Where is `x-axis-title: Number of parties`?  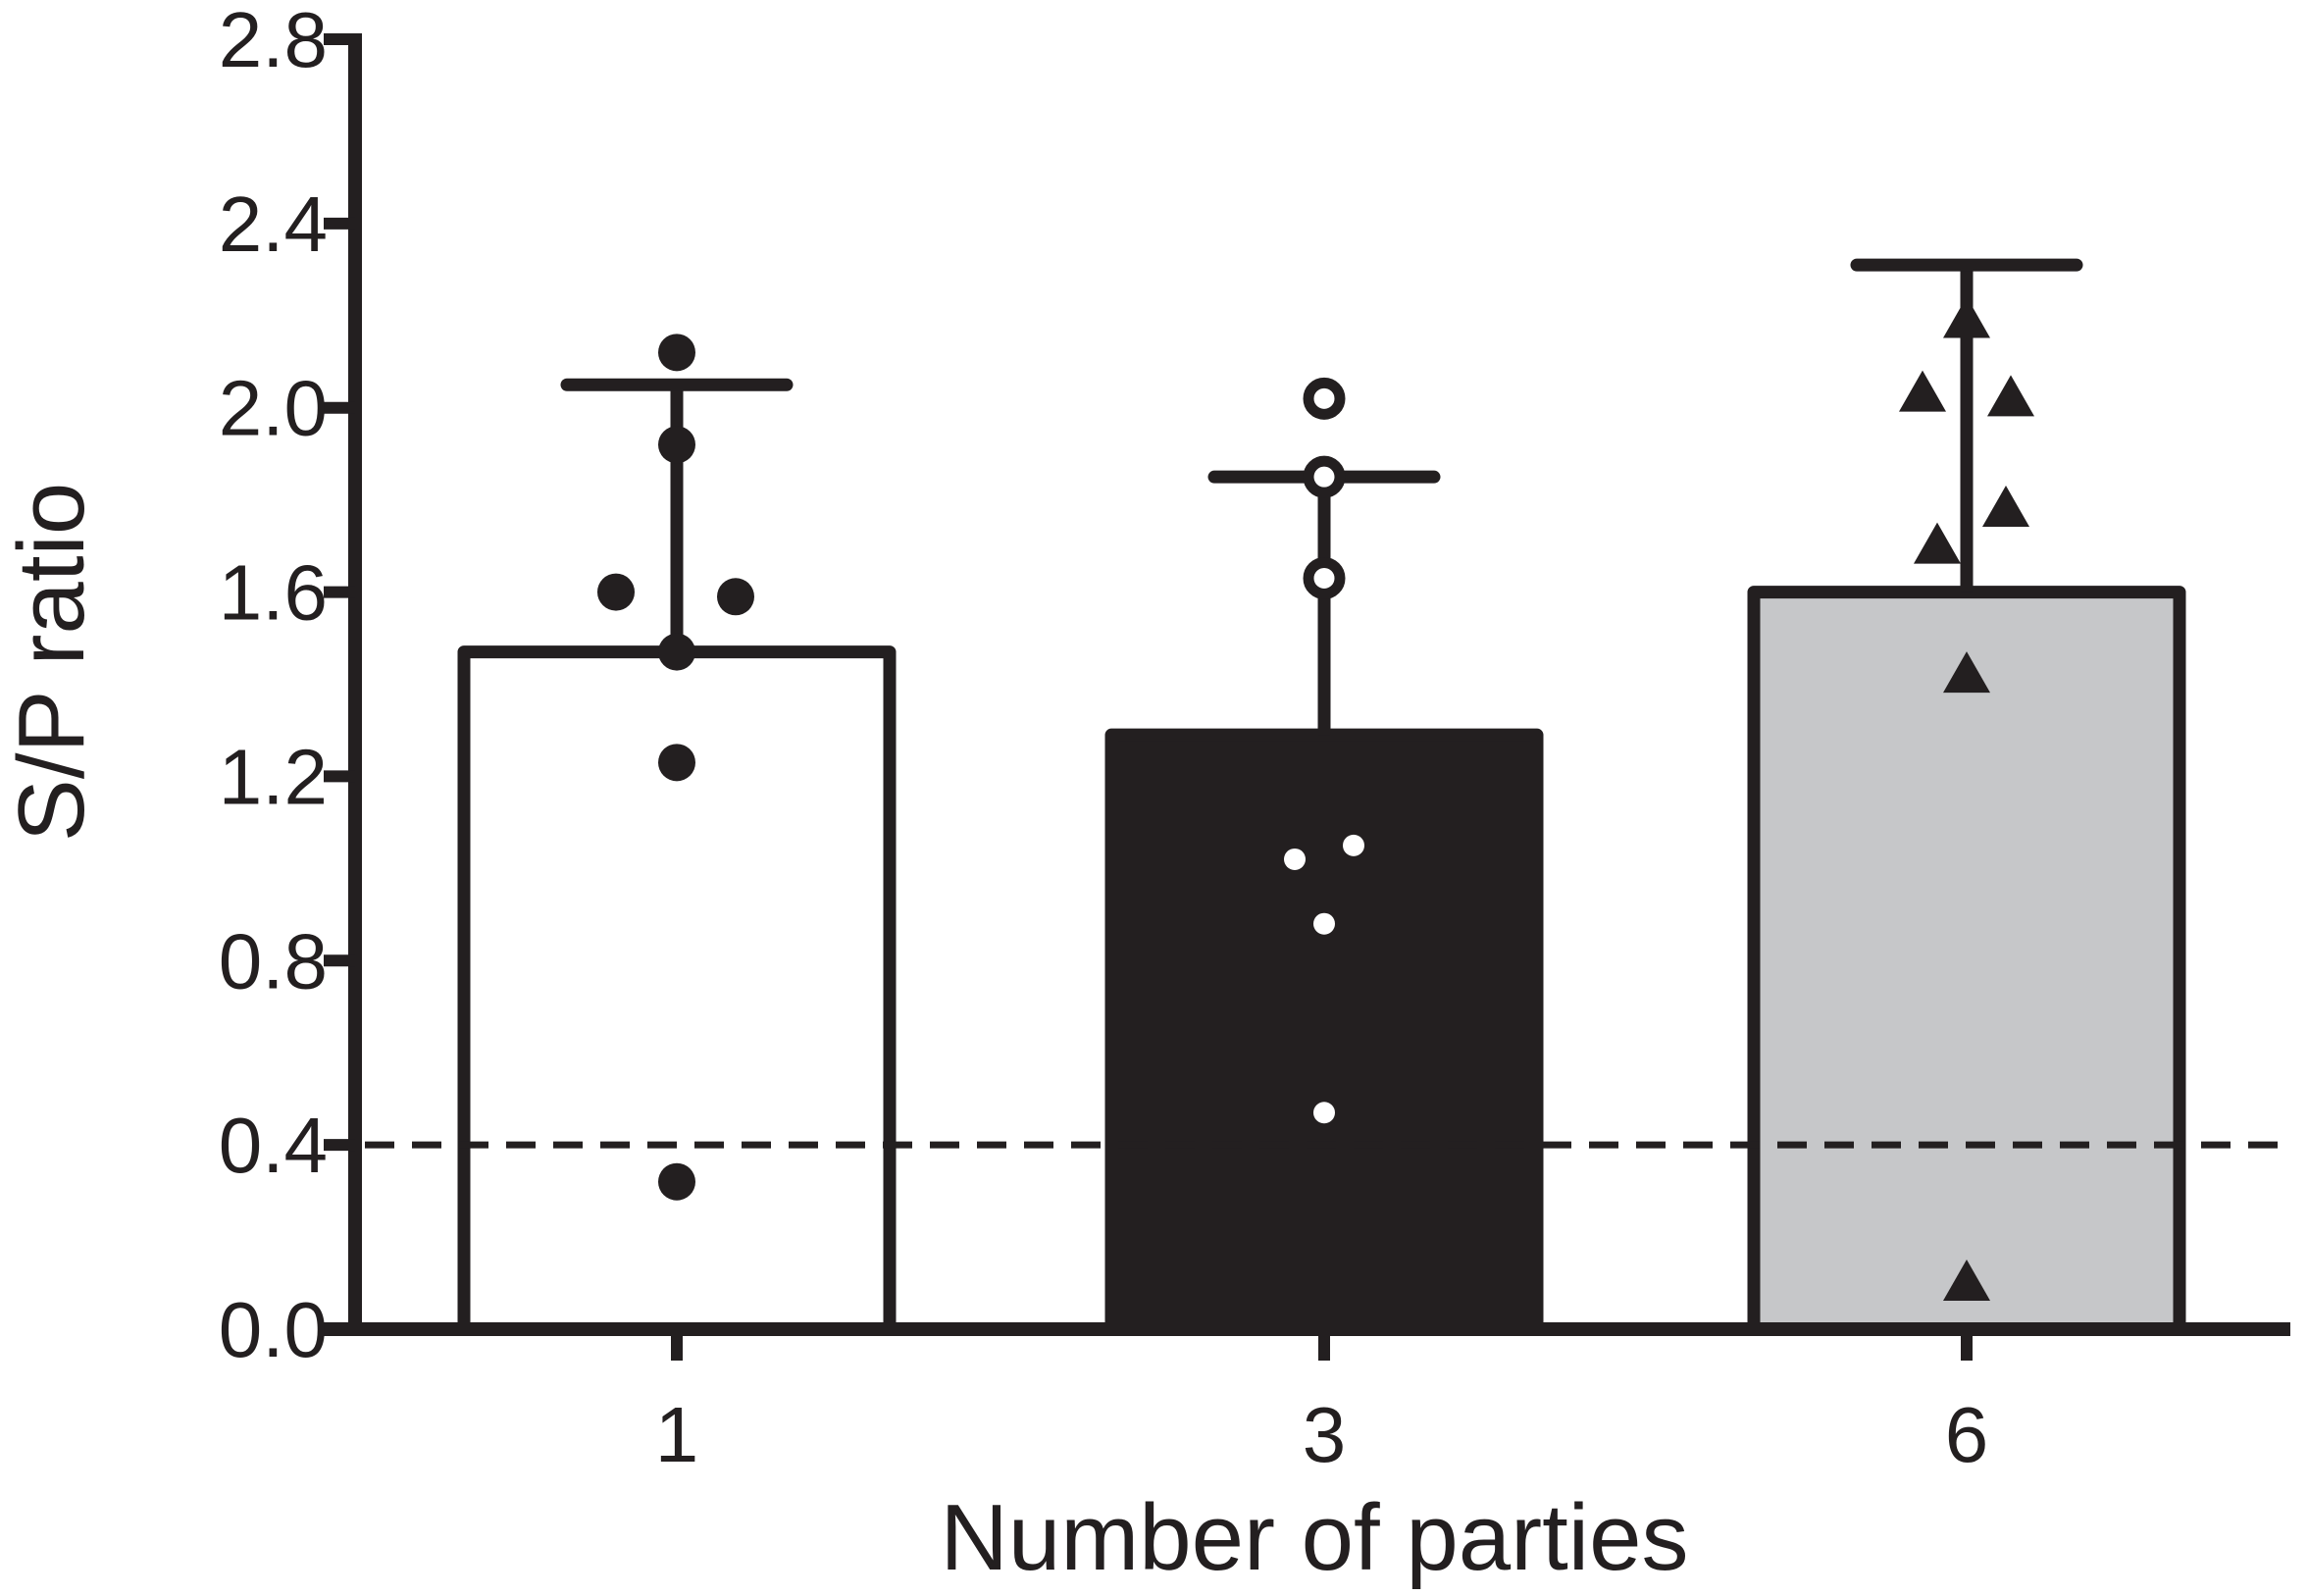 x-axis-title: Number of parties is located at coordinates (1315, 1537).